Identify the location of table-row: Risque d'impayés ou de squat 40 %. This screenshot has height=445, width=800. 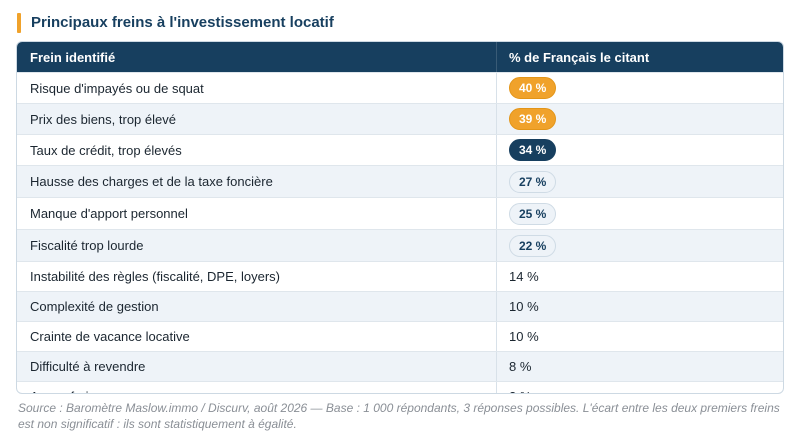
(400, 87).